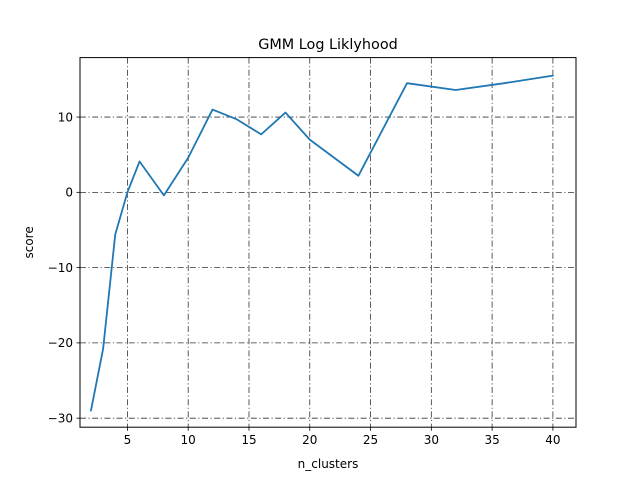  I want to click on x-tick-label: 20, so click(309, 440).